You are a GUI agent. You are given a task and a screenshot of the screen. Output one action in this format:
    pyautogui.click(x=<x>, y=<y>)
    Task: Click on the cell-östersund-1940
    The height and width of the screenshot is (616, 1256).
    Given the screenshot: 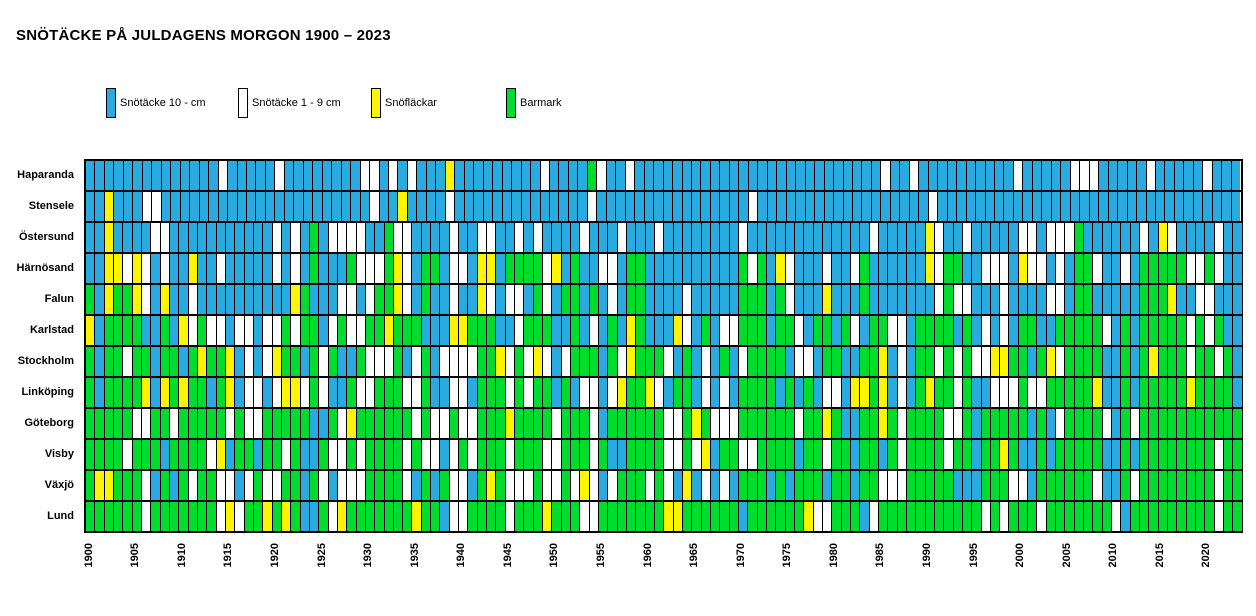 What is the action you would take?
    pyautogui.click(x=464, y=237)
    